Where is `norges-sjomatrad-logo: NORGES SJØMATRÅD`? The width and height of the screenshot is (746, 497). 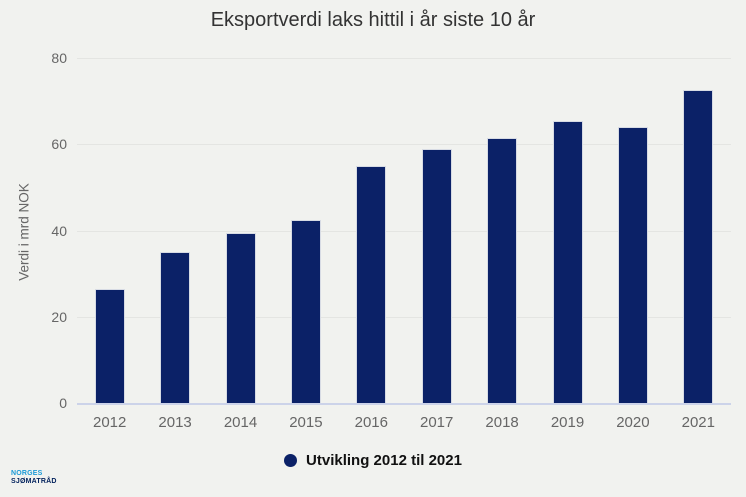
norges-sjomatrad-logo: NORGES SJØMATRÅD is located at coordinates (34, 477).